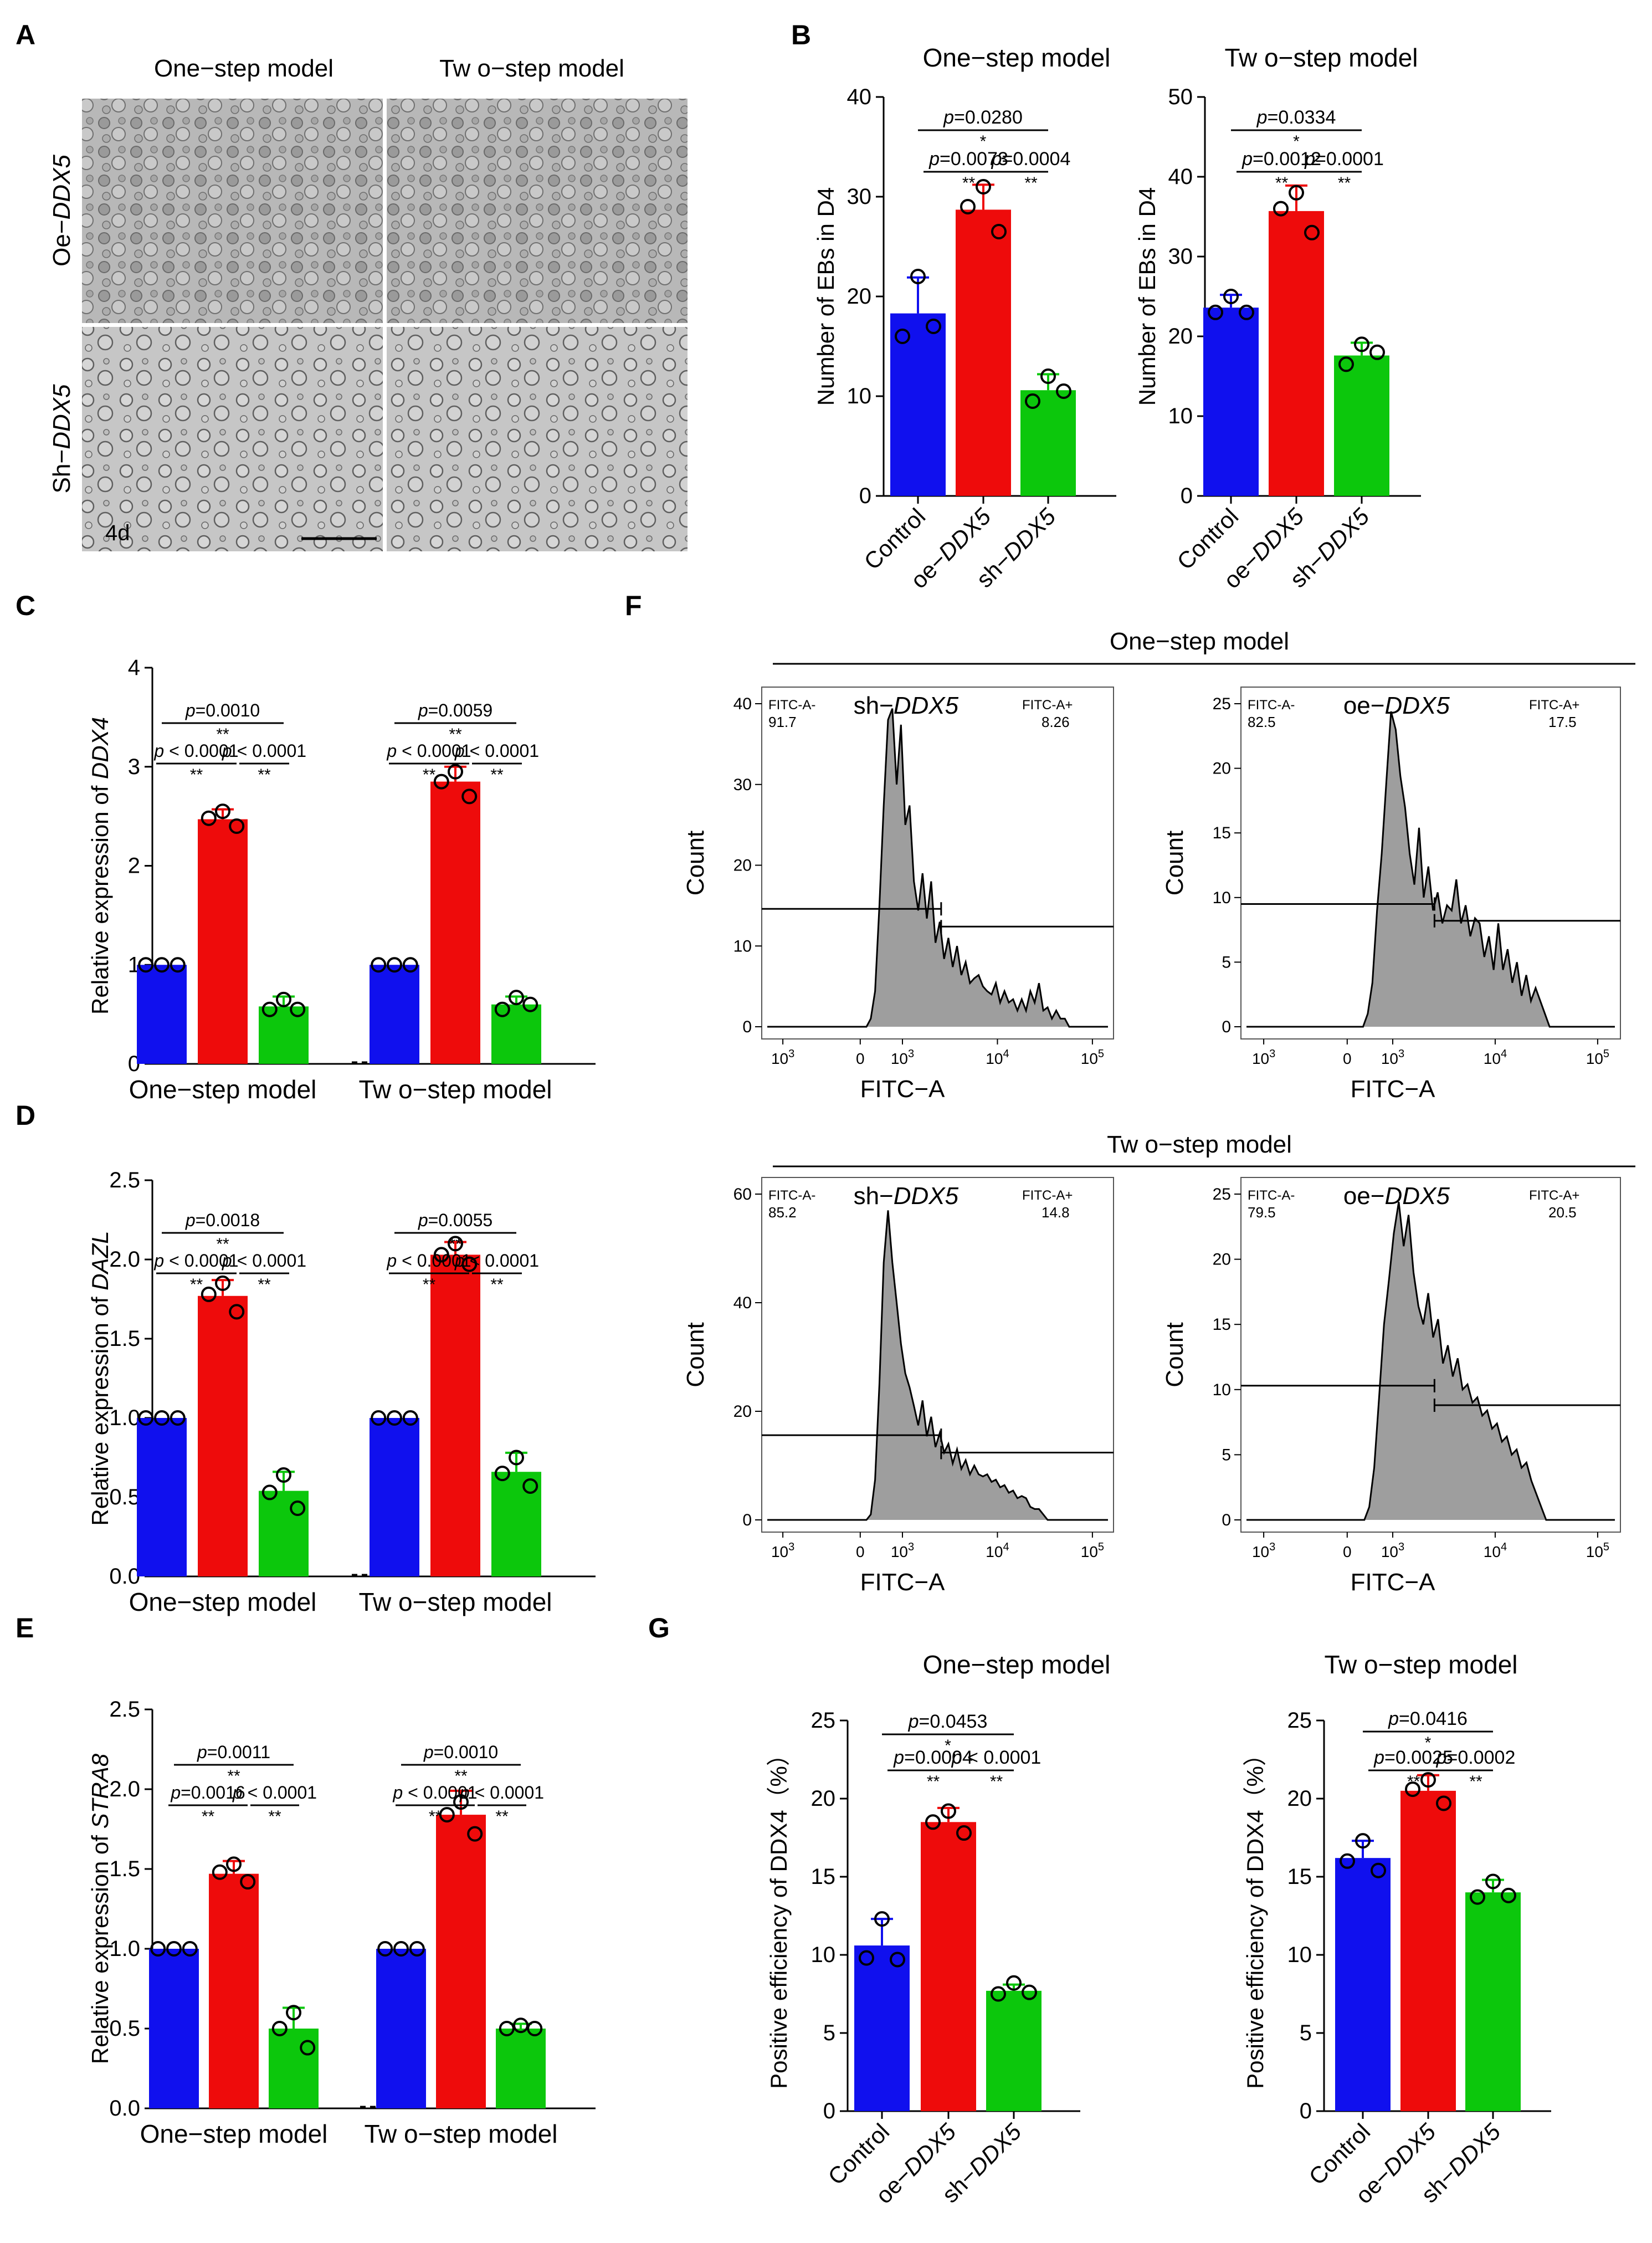  What do you see at coordinates (1199, 1144) in the screenshot?
I see `section-title: Tw o−step model` at bounding box center [1199, 1144].